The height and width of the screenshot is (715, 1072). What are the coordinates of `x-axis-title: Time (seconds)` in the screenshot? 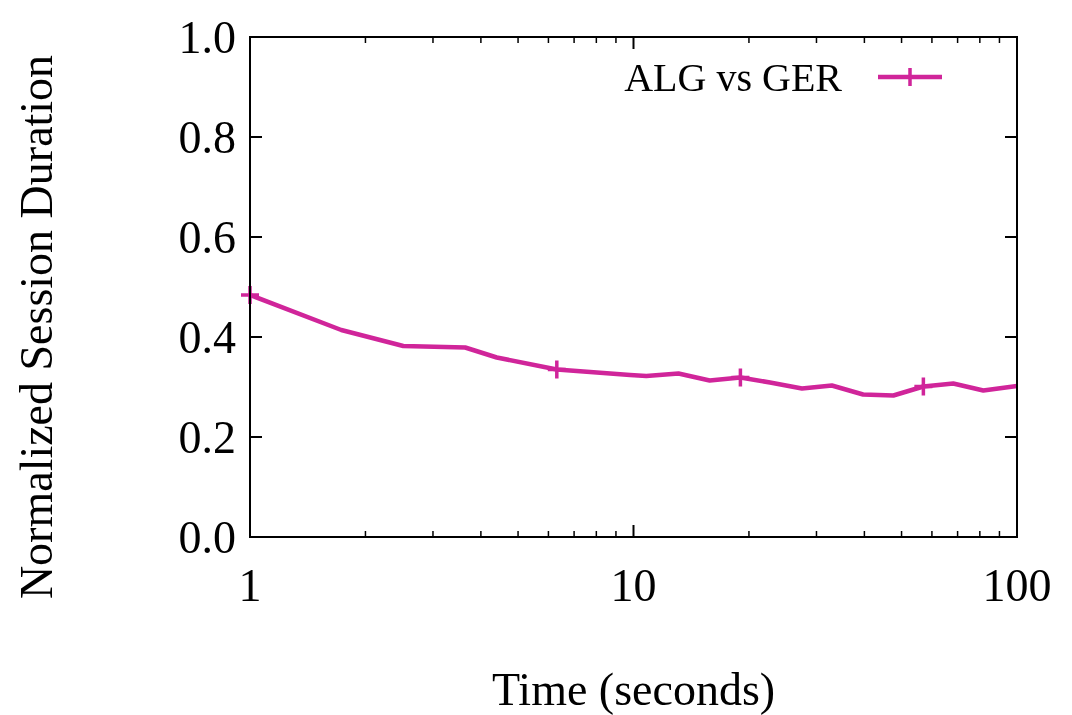 It's located at (633, 689).